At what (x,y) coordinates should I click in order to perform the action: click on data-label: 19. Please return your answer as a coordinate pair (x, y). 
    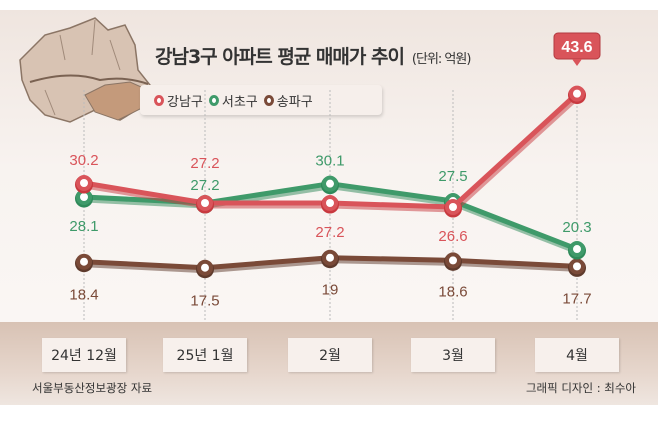
    Looking at the image, I should click on (330, 290).